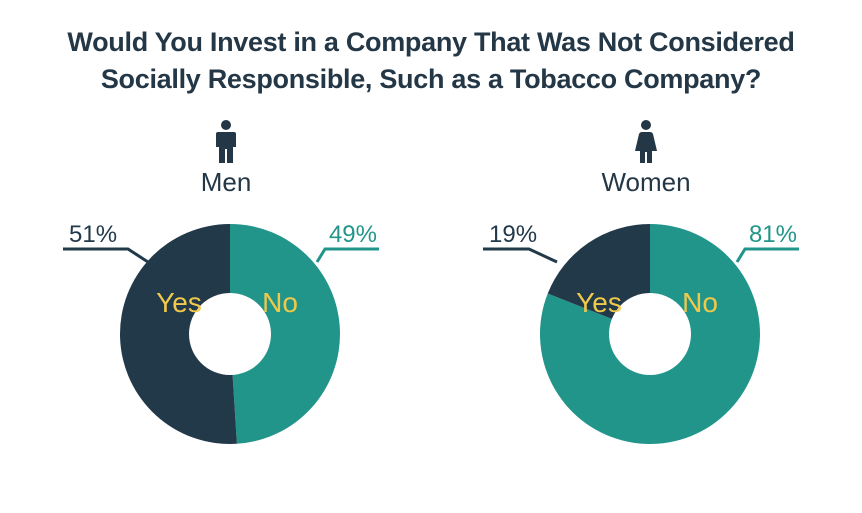 The height and width of the screenshot is (513, 862). Describe the element at coordinates (347, 255) in the screenshot. I see `men-no-leader-line` at that location.